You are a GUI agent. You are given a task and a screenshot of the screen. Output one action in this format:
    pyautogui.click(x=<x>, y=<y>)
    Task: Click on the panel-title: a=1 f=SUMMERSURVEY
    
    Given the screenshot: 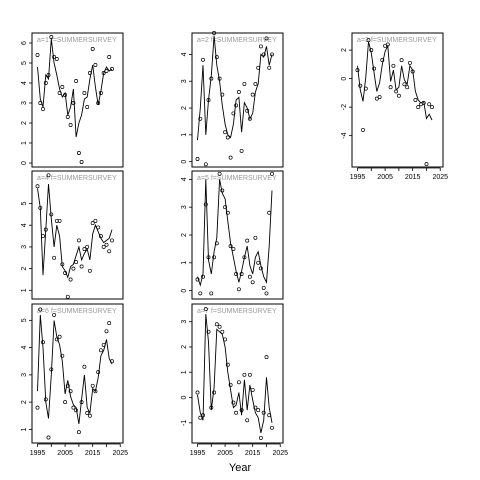 What is the action you would take?
    pyautogui.click(x=77, y=40)
    